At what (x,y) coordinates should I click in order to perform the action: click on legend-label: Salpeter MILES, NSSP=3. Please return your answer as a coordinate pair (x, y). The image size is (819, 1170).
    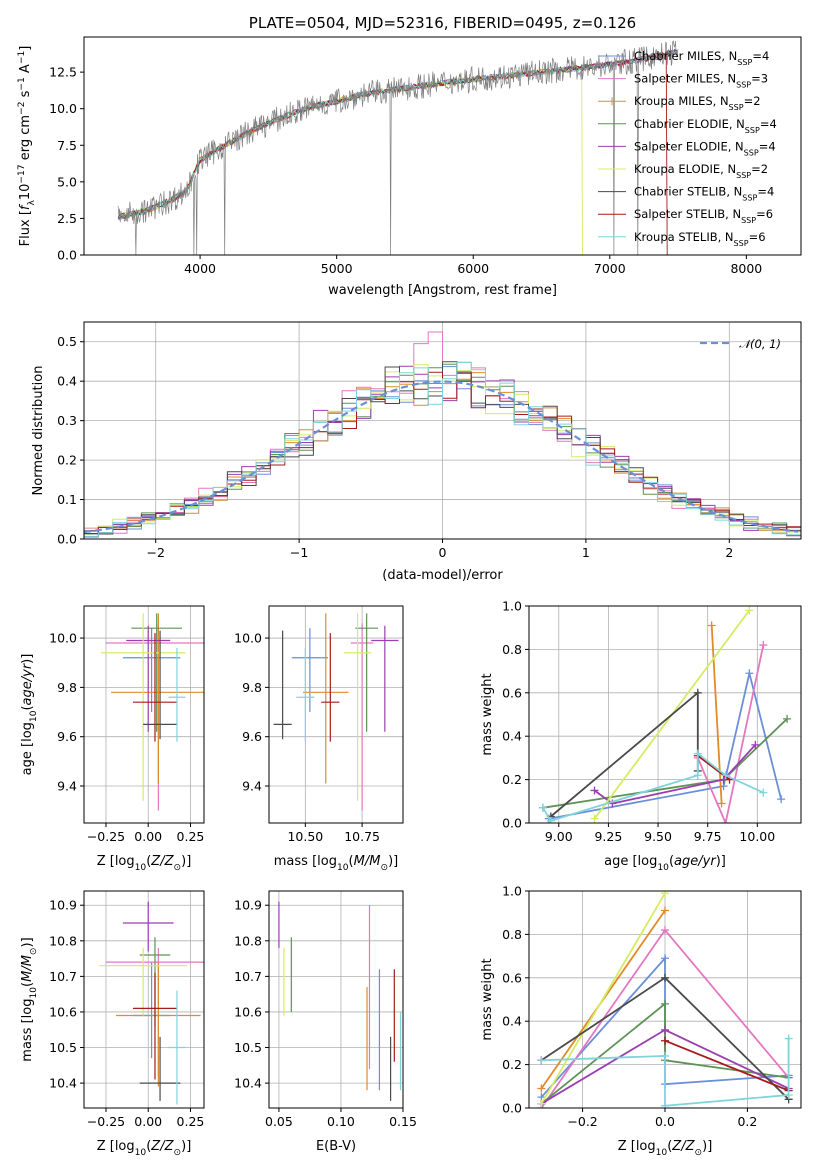
    Looking at the image, I should click on (701, 81).